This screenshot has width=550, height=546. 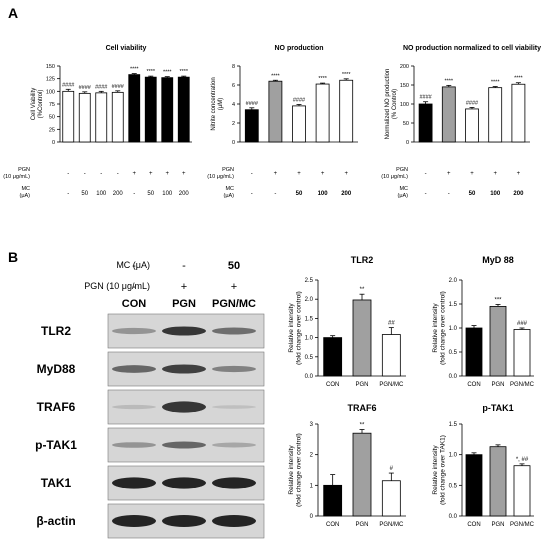 I want to click on chart-title: MyD 88, so click(x=498, y=260).